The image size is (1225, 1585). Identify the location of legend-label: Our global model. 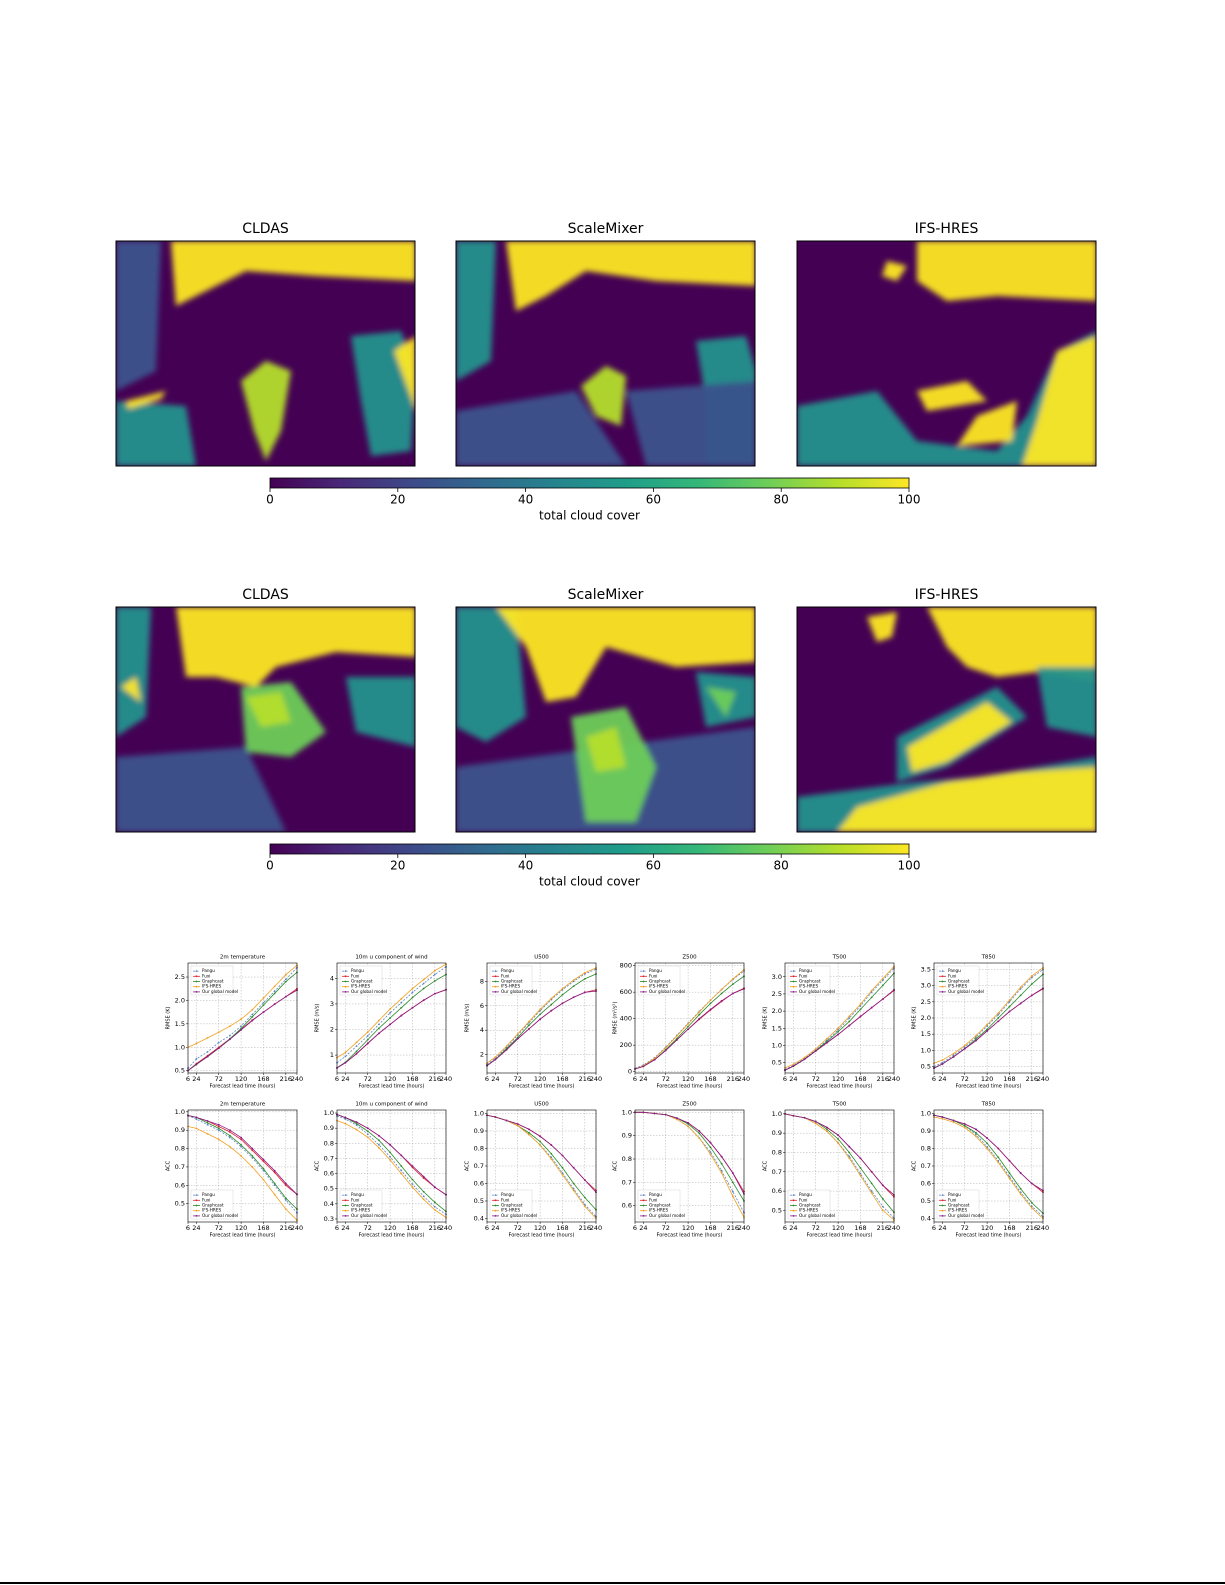
(519, 1215).